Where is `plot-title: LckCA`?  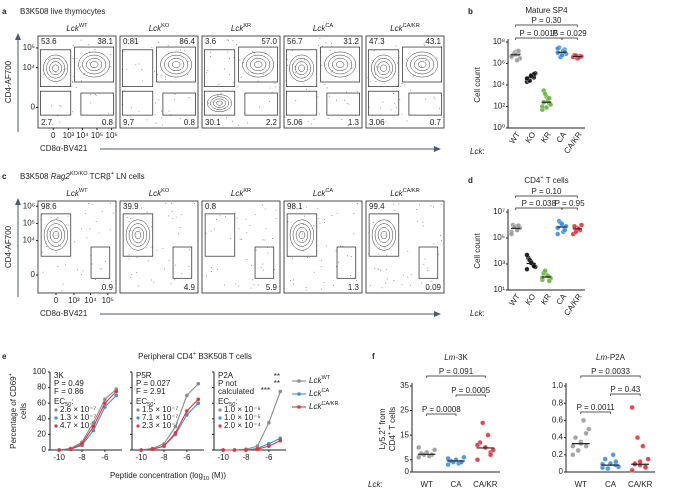 plot-title: LckCA is located at coordinates (323, 193).